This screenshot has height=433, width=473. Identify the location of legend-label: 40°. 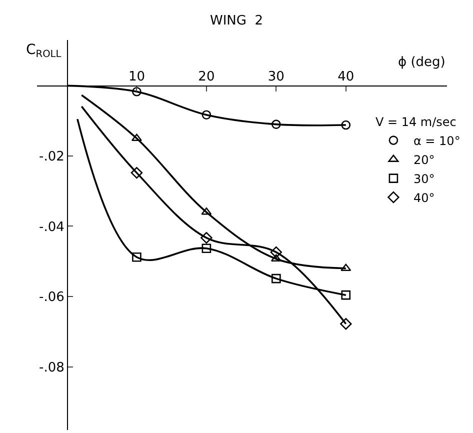
(424, 197).